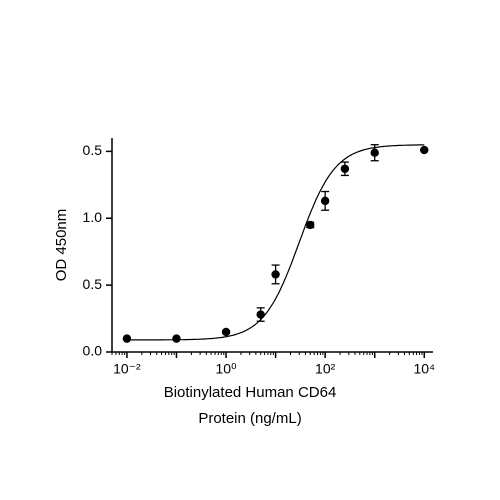  I want to click on y-tick-label: 0.0, so click(93, 351).